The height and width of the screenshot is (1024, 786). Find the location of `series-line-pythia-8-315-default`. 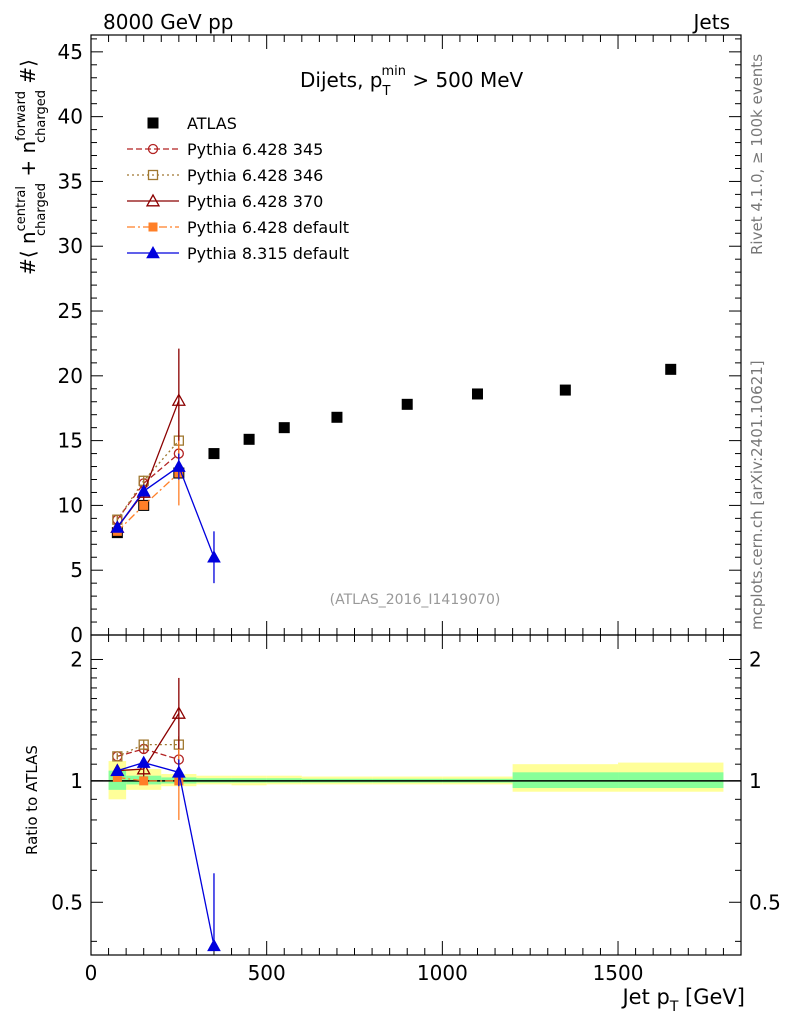

series-line-pythia-8-315-default is located at coordinates (165, 511).